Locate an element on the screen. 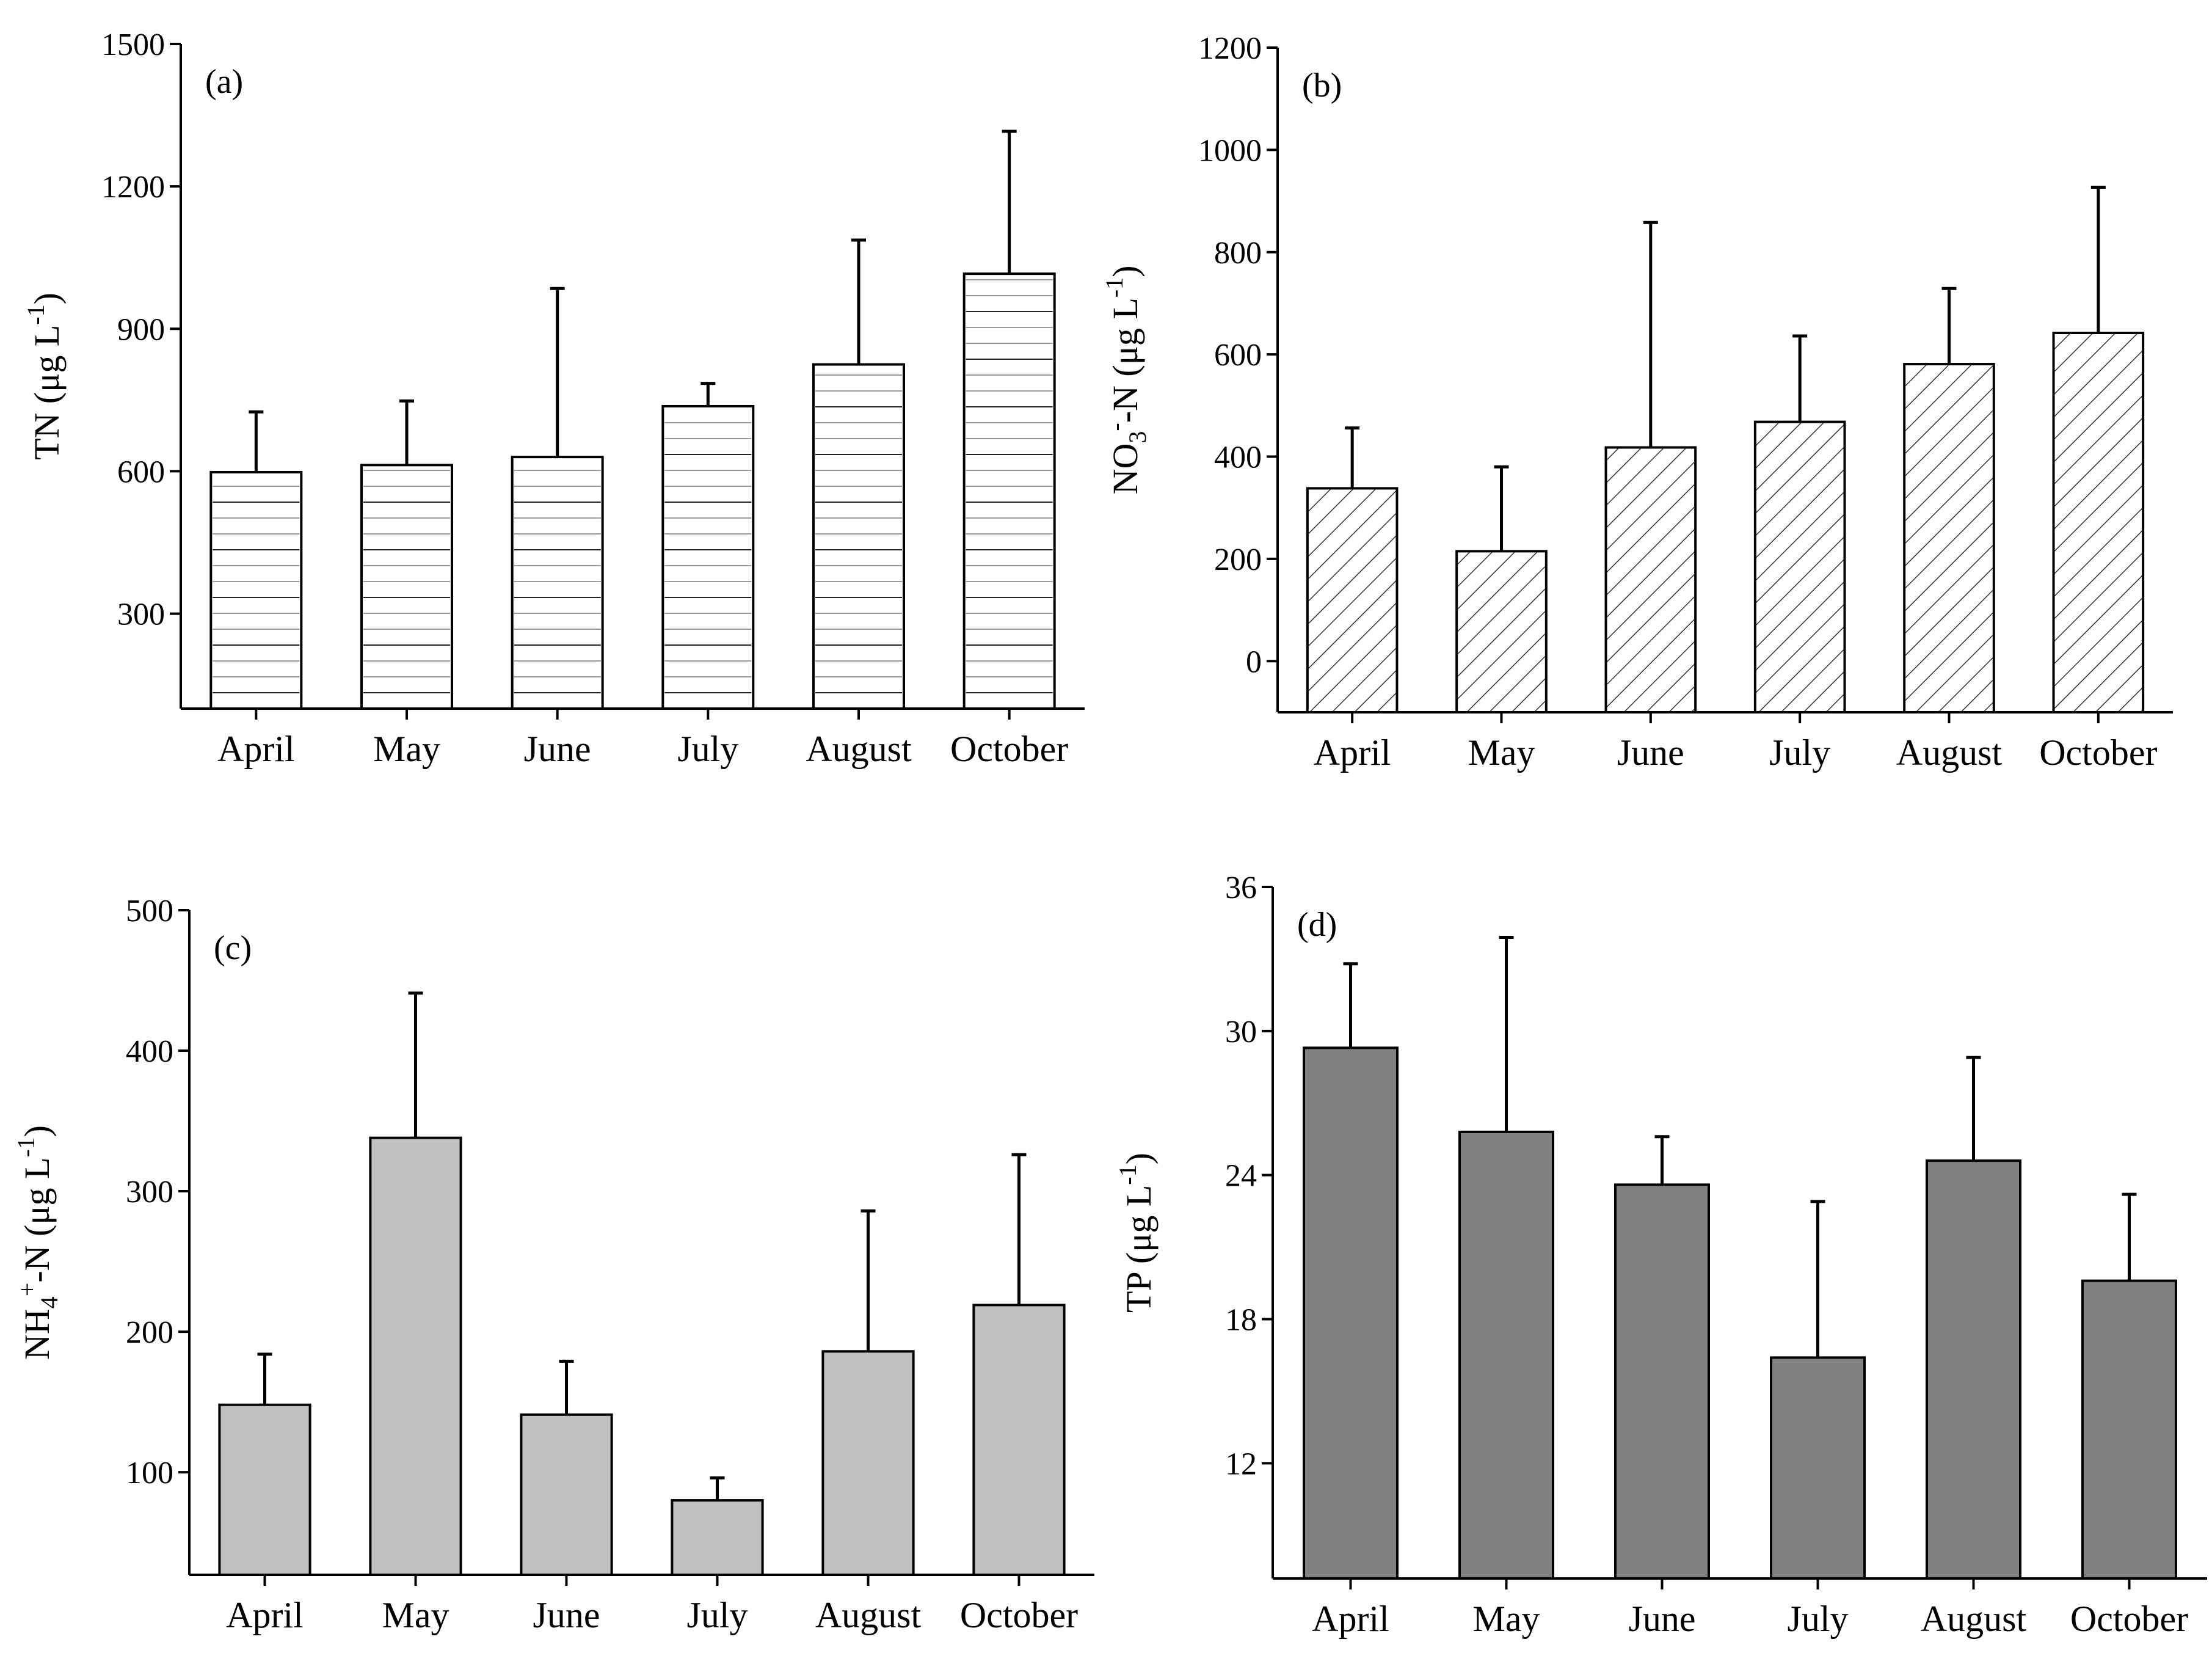 The image size is (2212, 1664). bar-d-october is located at coordinates (2129, 1430).